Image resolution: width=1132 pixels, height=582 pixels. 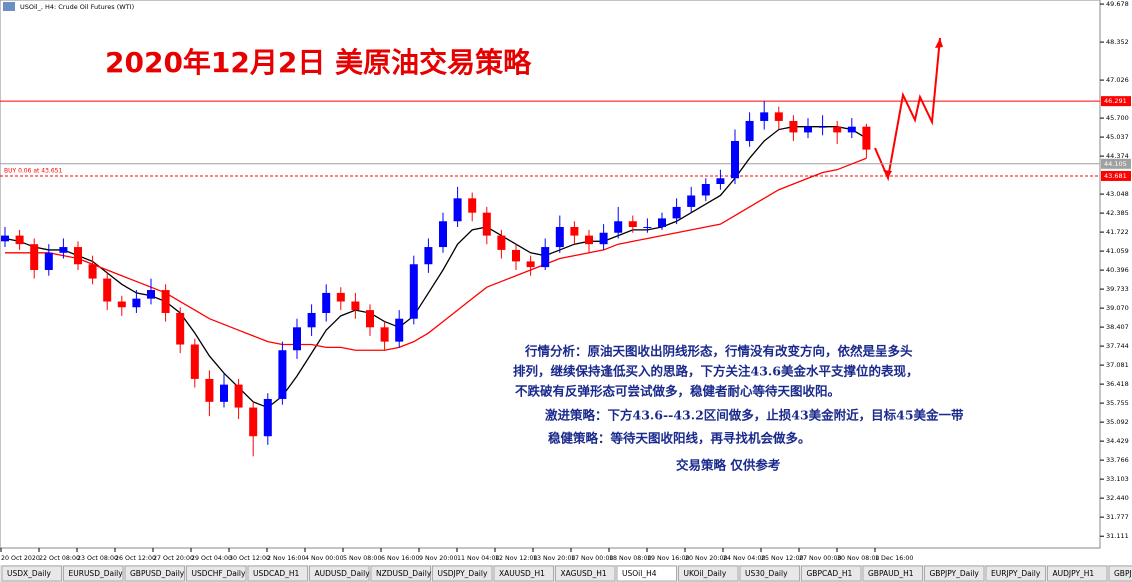 I want to click on tab-label: USDX_Daily, so click(x=29, y=573).